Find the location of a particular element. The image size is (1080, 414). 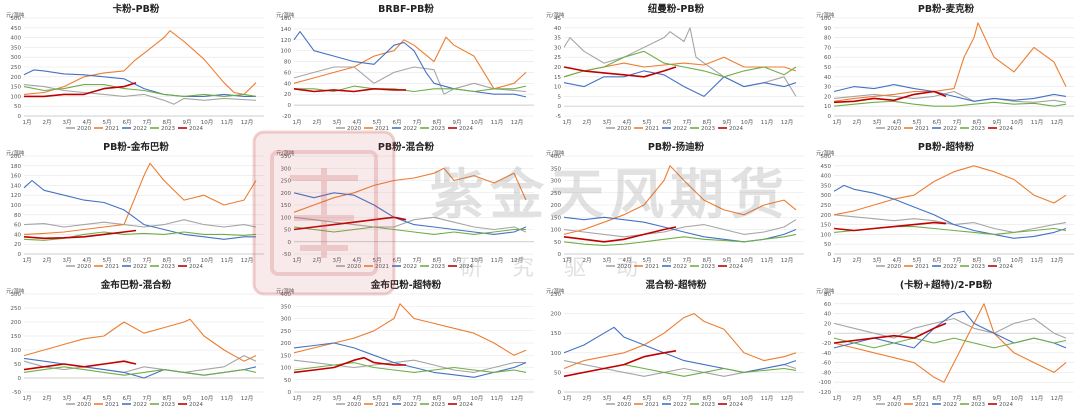

x-tick-label: 4月 is located at coordinates (87, 122).